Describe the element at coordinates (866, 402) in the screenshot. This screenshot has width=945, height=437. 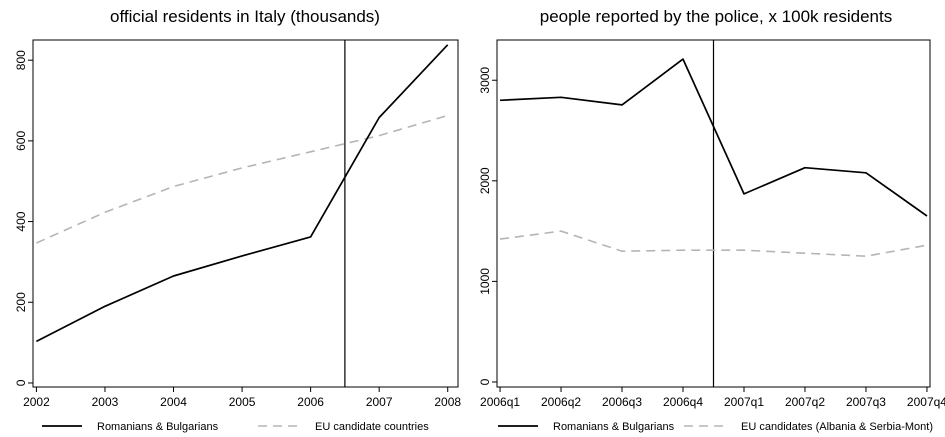
I see `x-tick-label: 2007q3` at that location.